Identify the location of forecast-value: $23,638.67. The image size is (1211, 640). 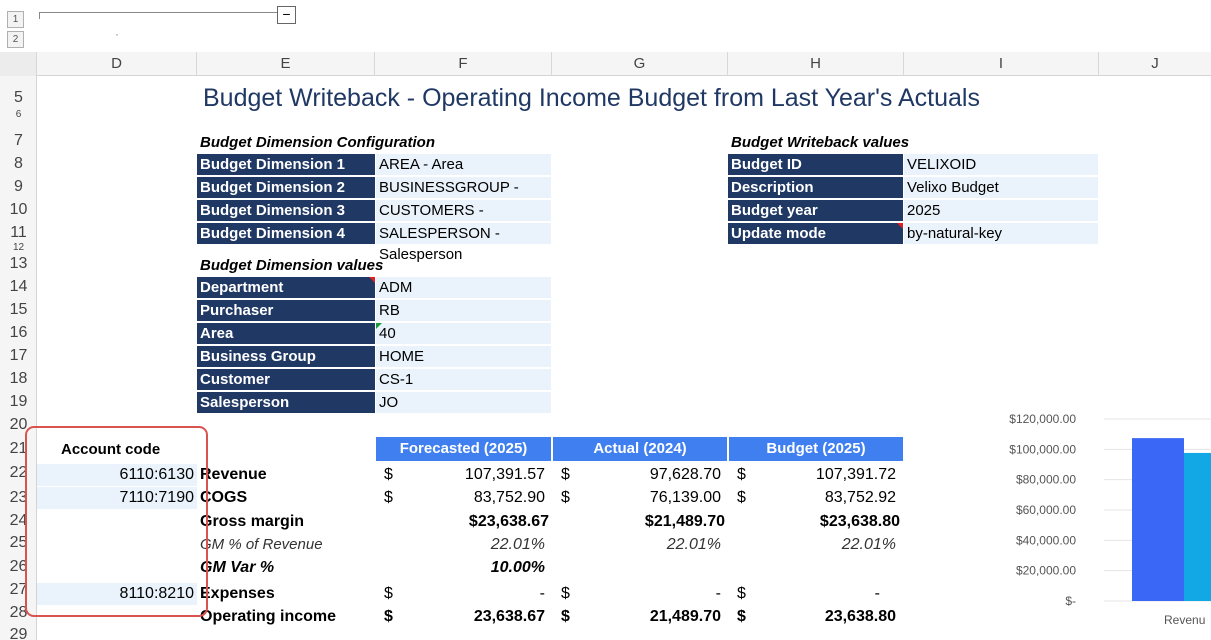
(508, 521).